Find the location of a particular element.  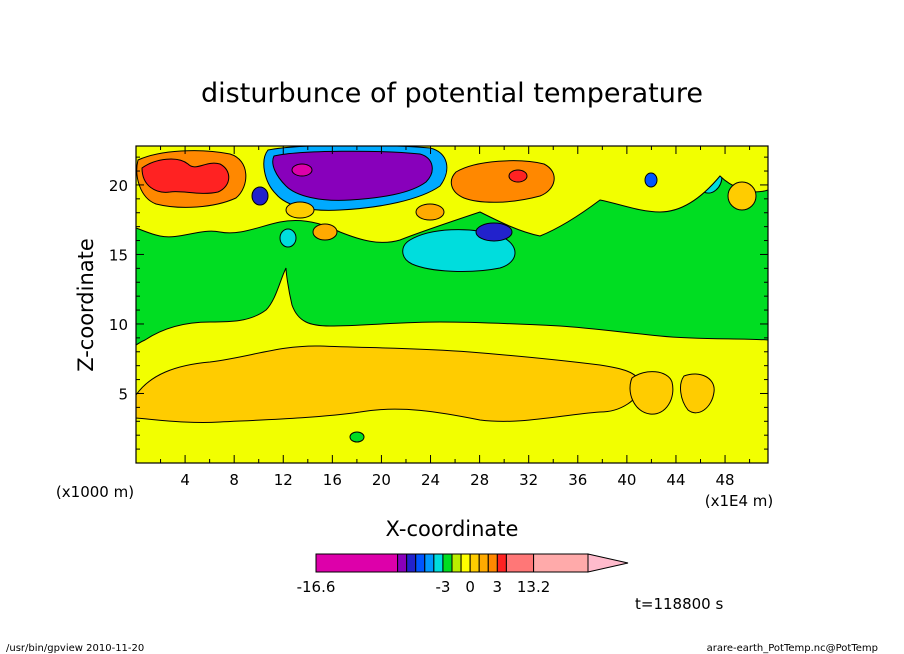

x-tick-label: 44 is located at coordinates (675, 480).